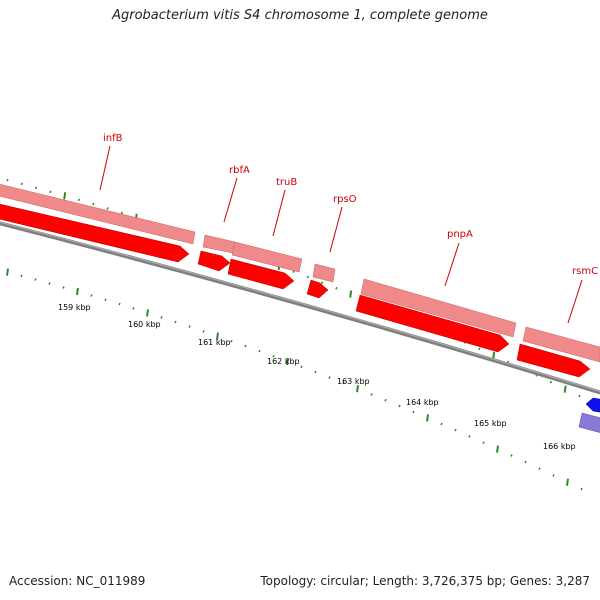  I want to click on leader-rsmC, so click(575, 301).